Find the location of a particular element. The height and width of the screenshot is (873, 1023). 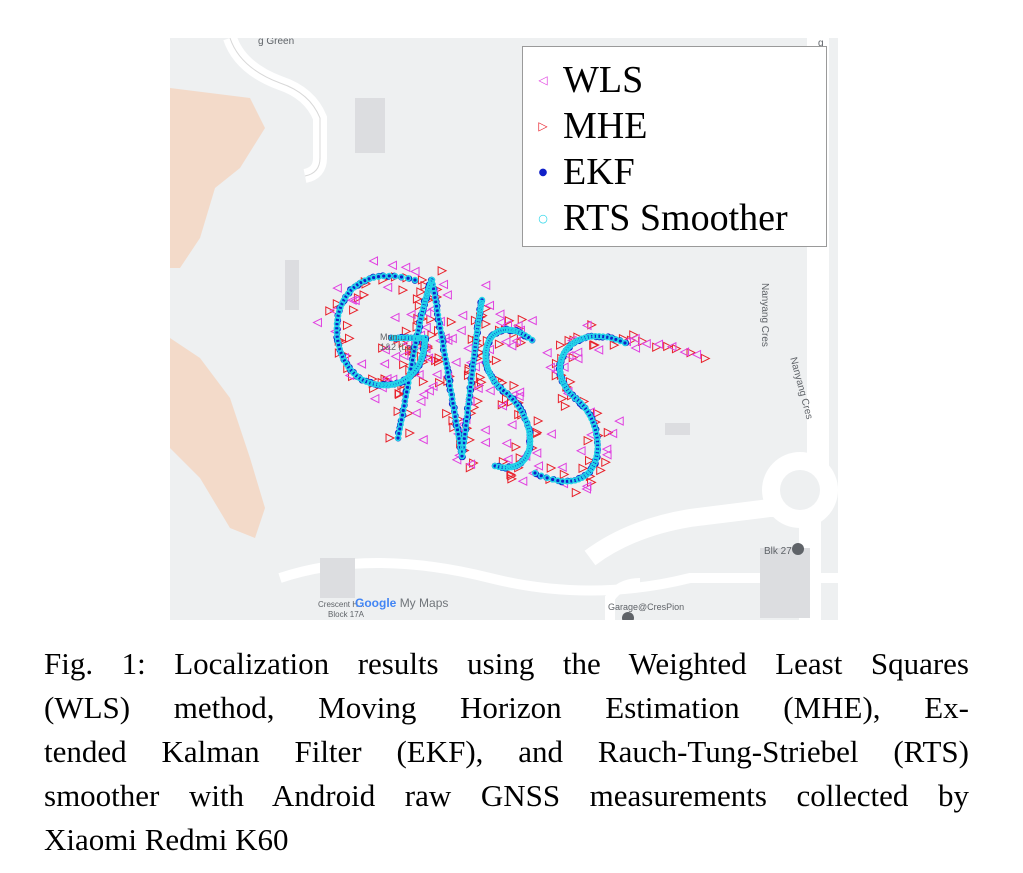

building is located at coordinates (785, 583).